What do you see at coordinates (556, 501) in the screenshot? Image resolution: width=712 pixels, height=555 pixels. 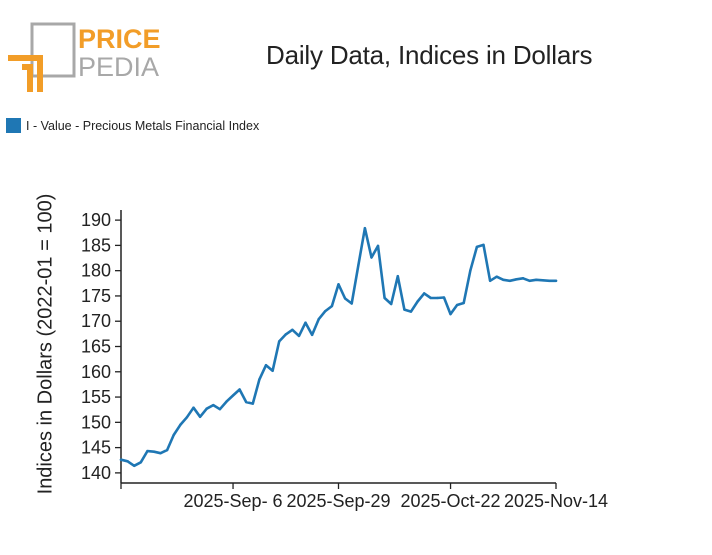 I see `x-tick-label: 2025-Nov-14` at bounding box center [556, 501].